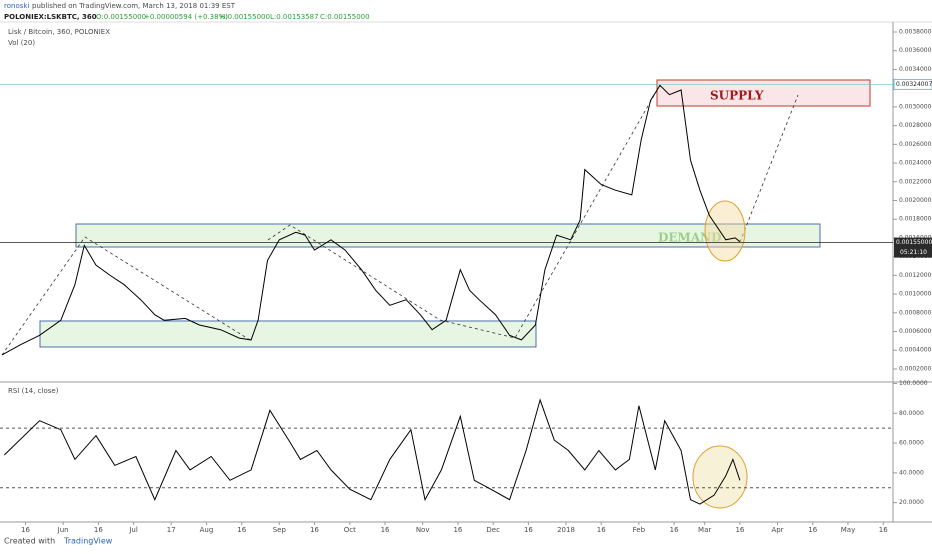  Describe the element at coordinates (280, 530) in the screenshot. I see `x-tick-label: Sep` at that location.